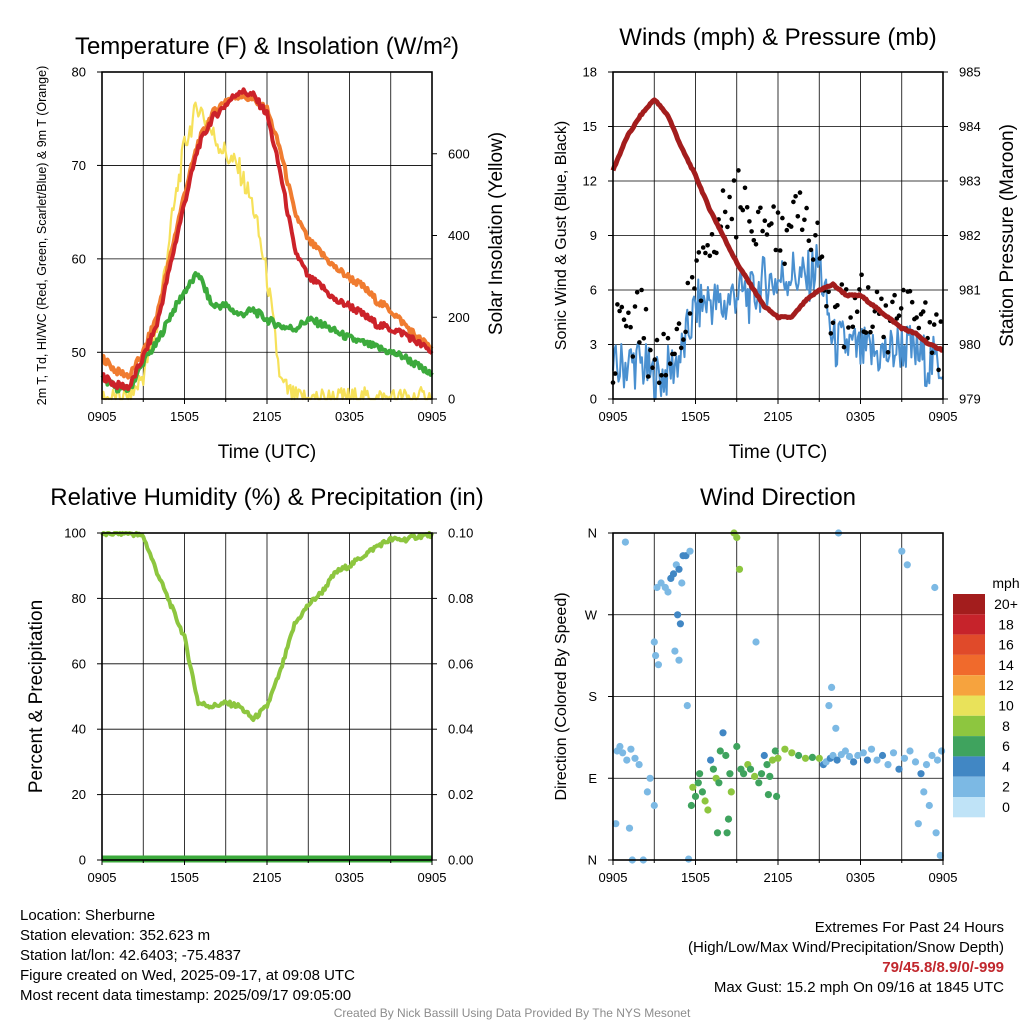  I want to click on y2-tick-label: 400, so click(459, 235).